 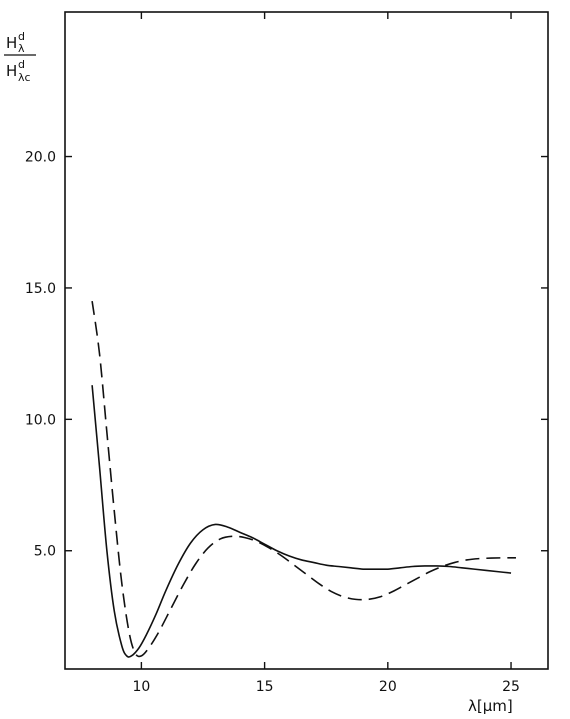 I want to click on y-tick-label: 20.0, so click(x=40, y=158).